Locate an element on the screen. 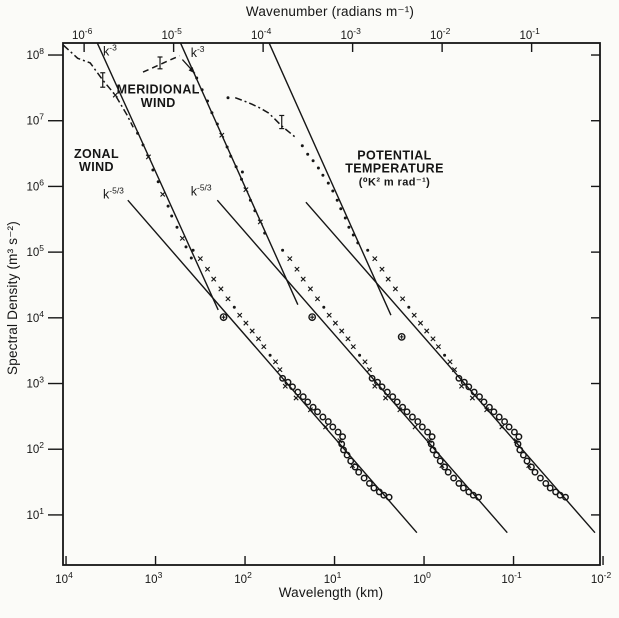 This screenshot has height=618, width=619. zonal-k53-line-label: k-5/3 is located at coordinates (113, 193).